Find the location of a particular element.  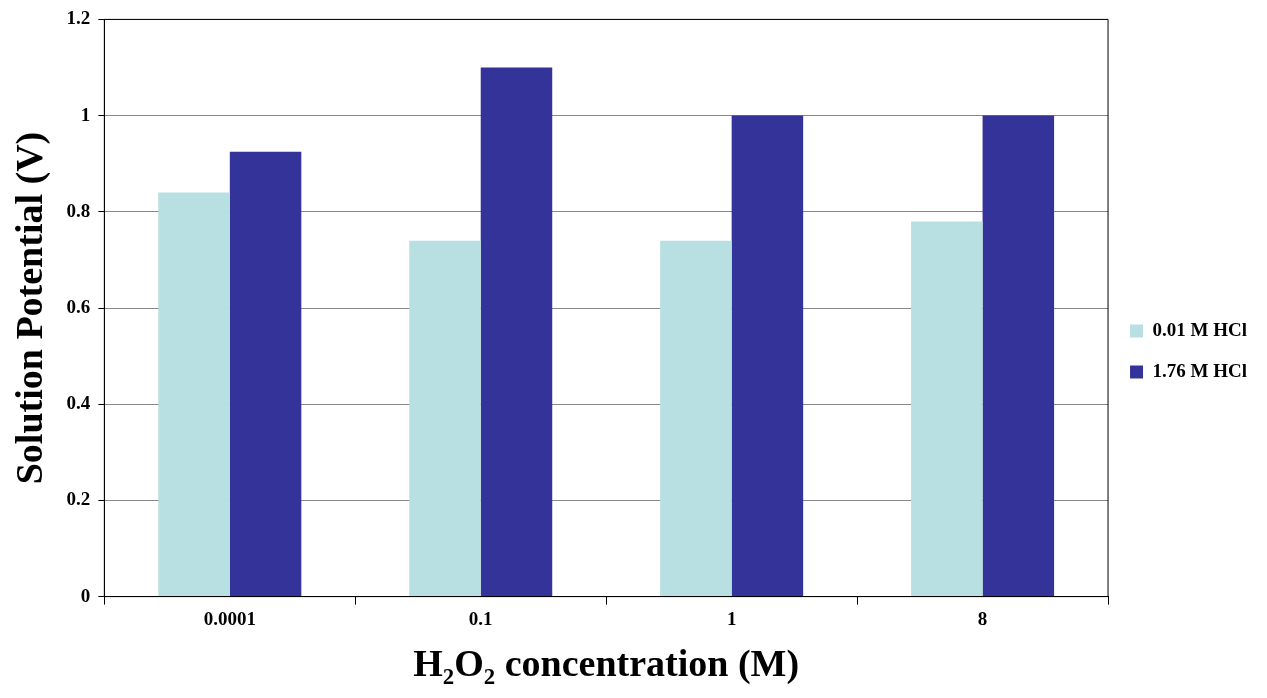

y-tick-label: 1 is located at coordinates (85, 114).